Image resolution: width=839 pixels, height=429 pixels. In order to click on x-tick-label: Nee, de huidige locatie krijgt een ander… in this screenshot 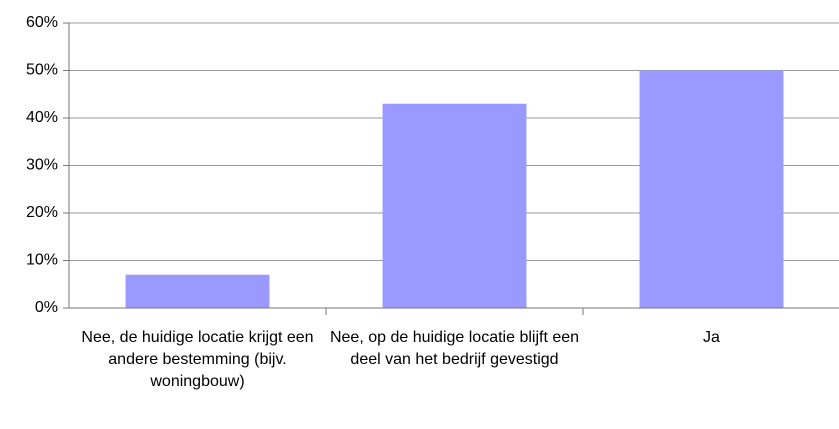, I will do `click(197, 359)`.